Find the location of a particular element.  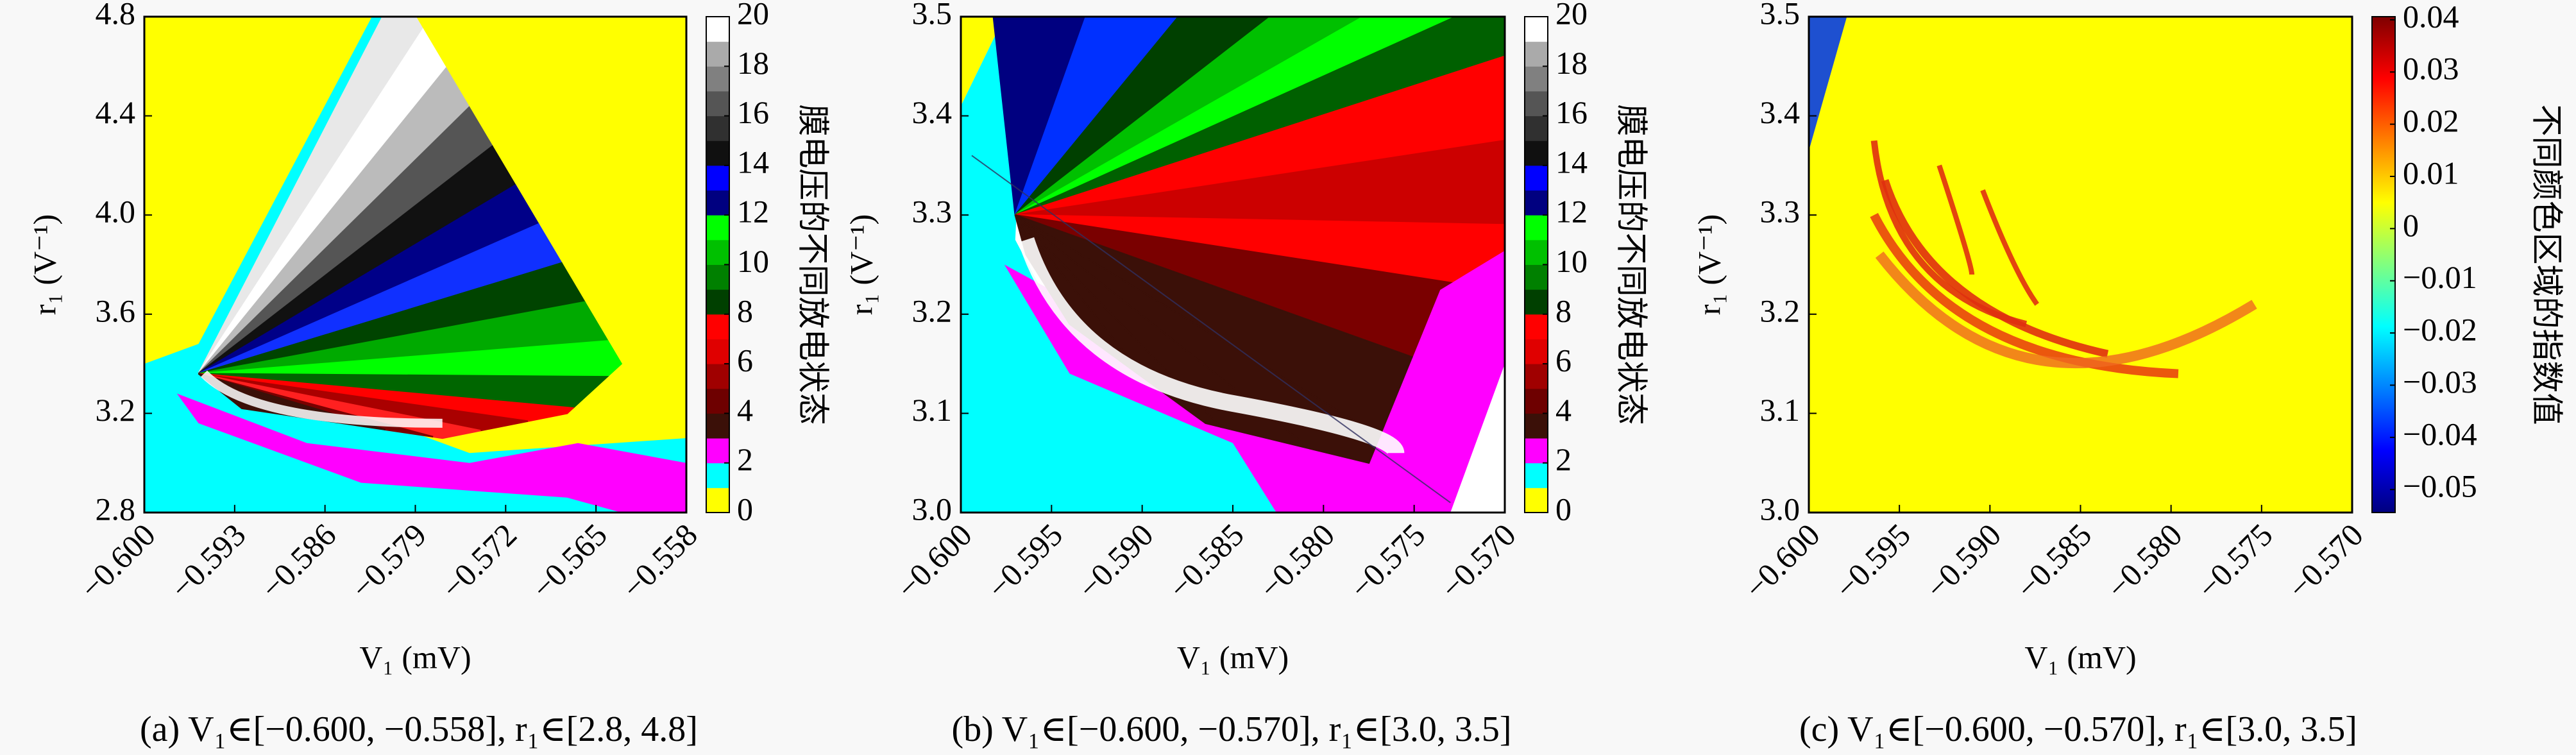

colorbar-tick-label: 0.01 is located at coordinates (2431, 173).